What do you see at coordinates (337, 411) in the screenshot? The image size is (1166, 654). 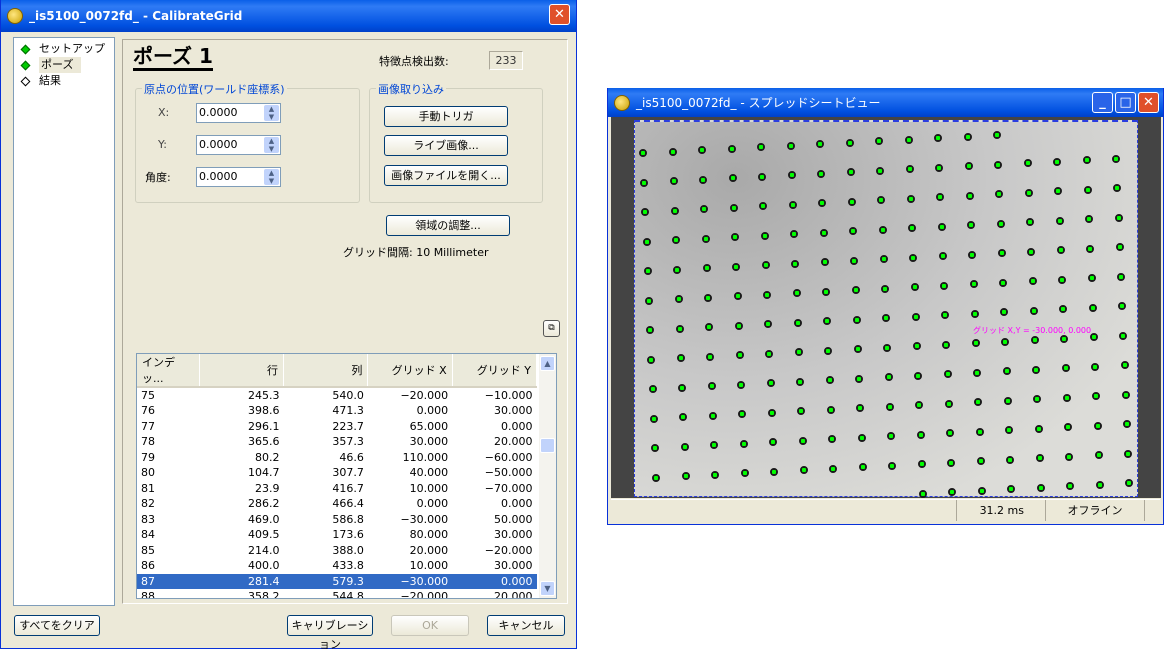 I see `table-row: 76 398.6 471.3 0.000 30.000` at bounding box center [337, 411].